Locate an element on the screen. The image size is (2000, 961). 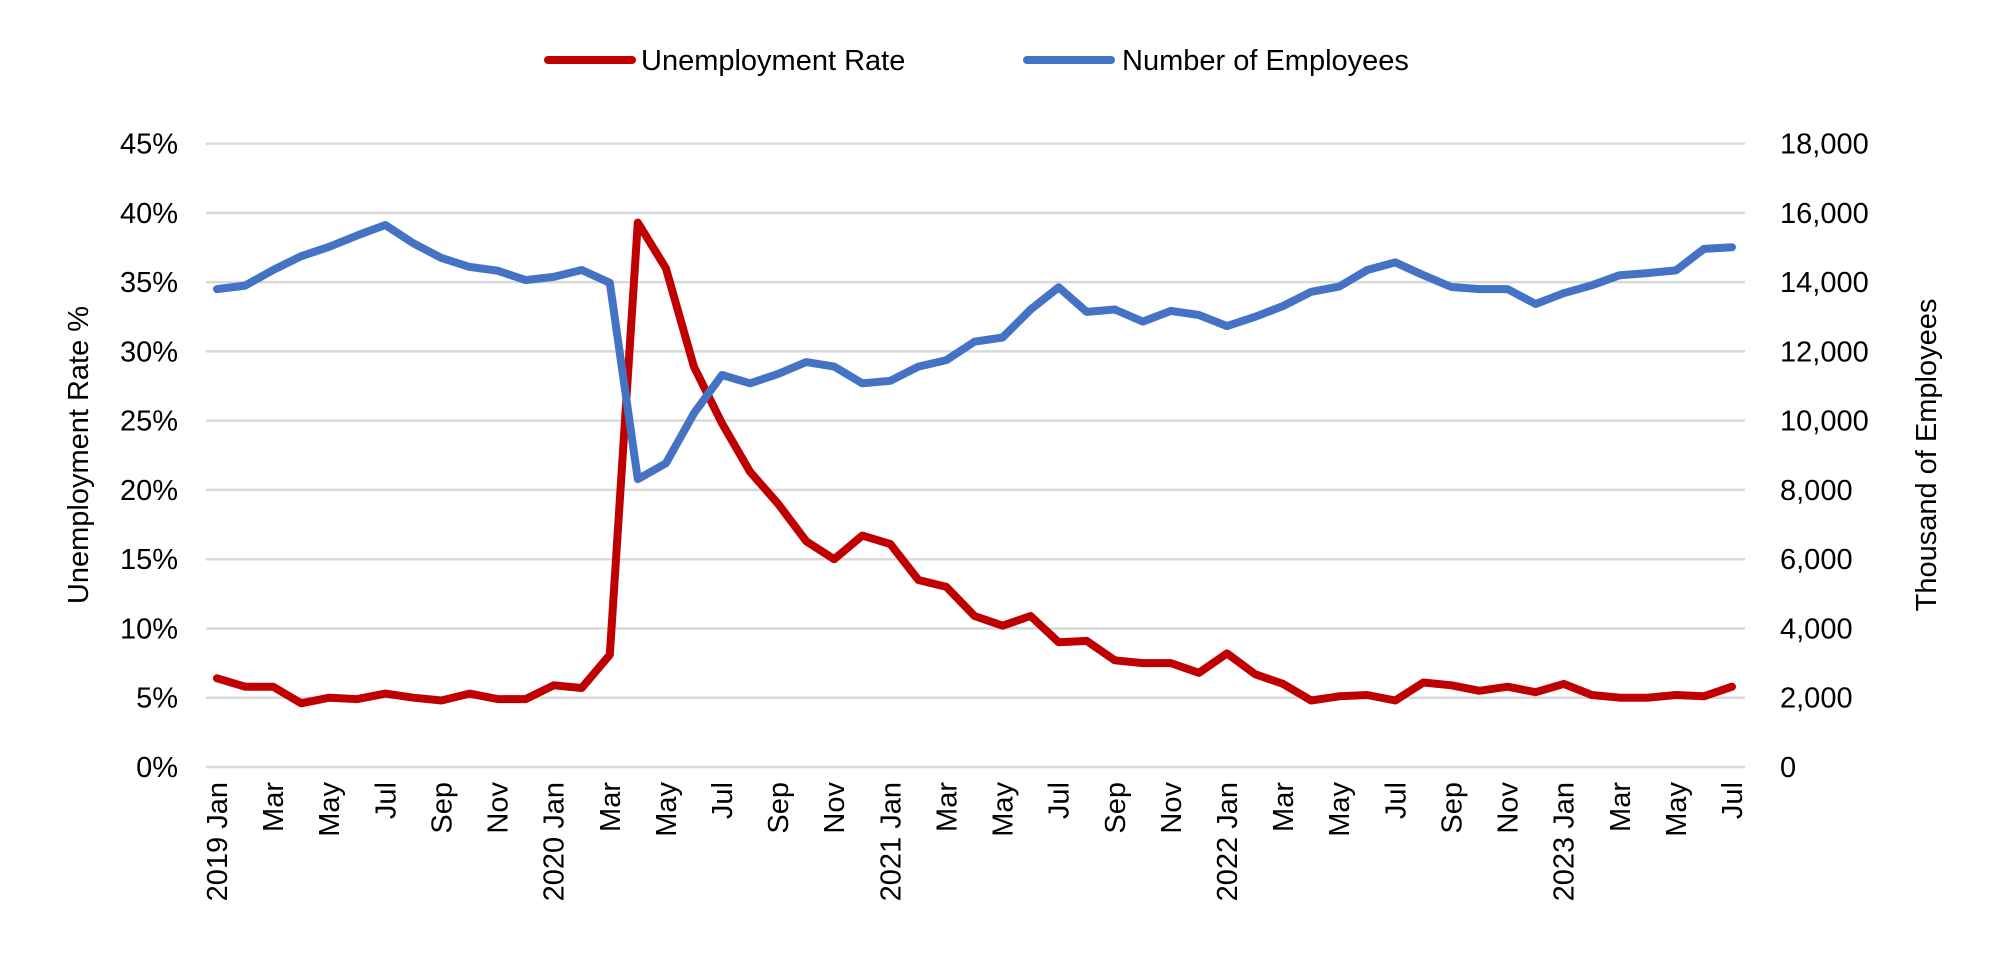
left-tick-label: 10% is located at coordinates (149, 629).